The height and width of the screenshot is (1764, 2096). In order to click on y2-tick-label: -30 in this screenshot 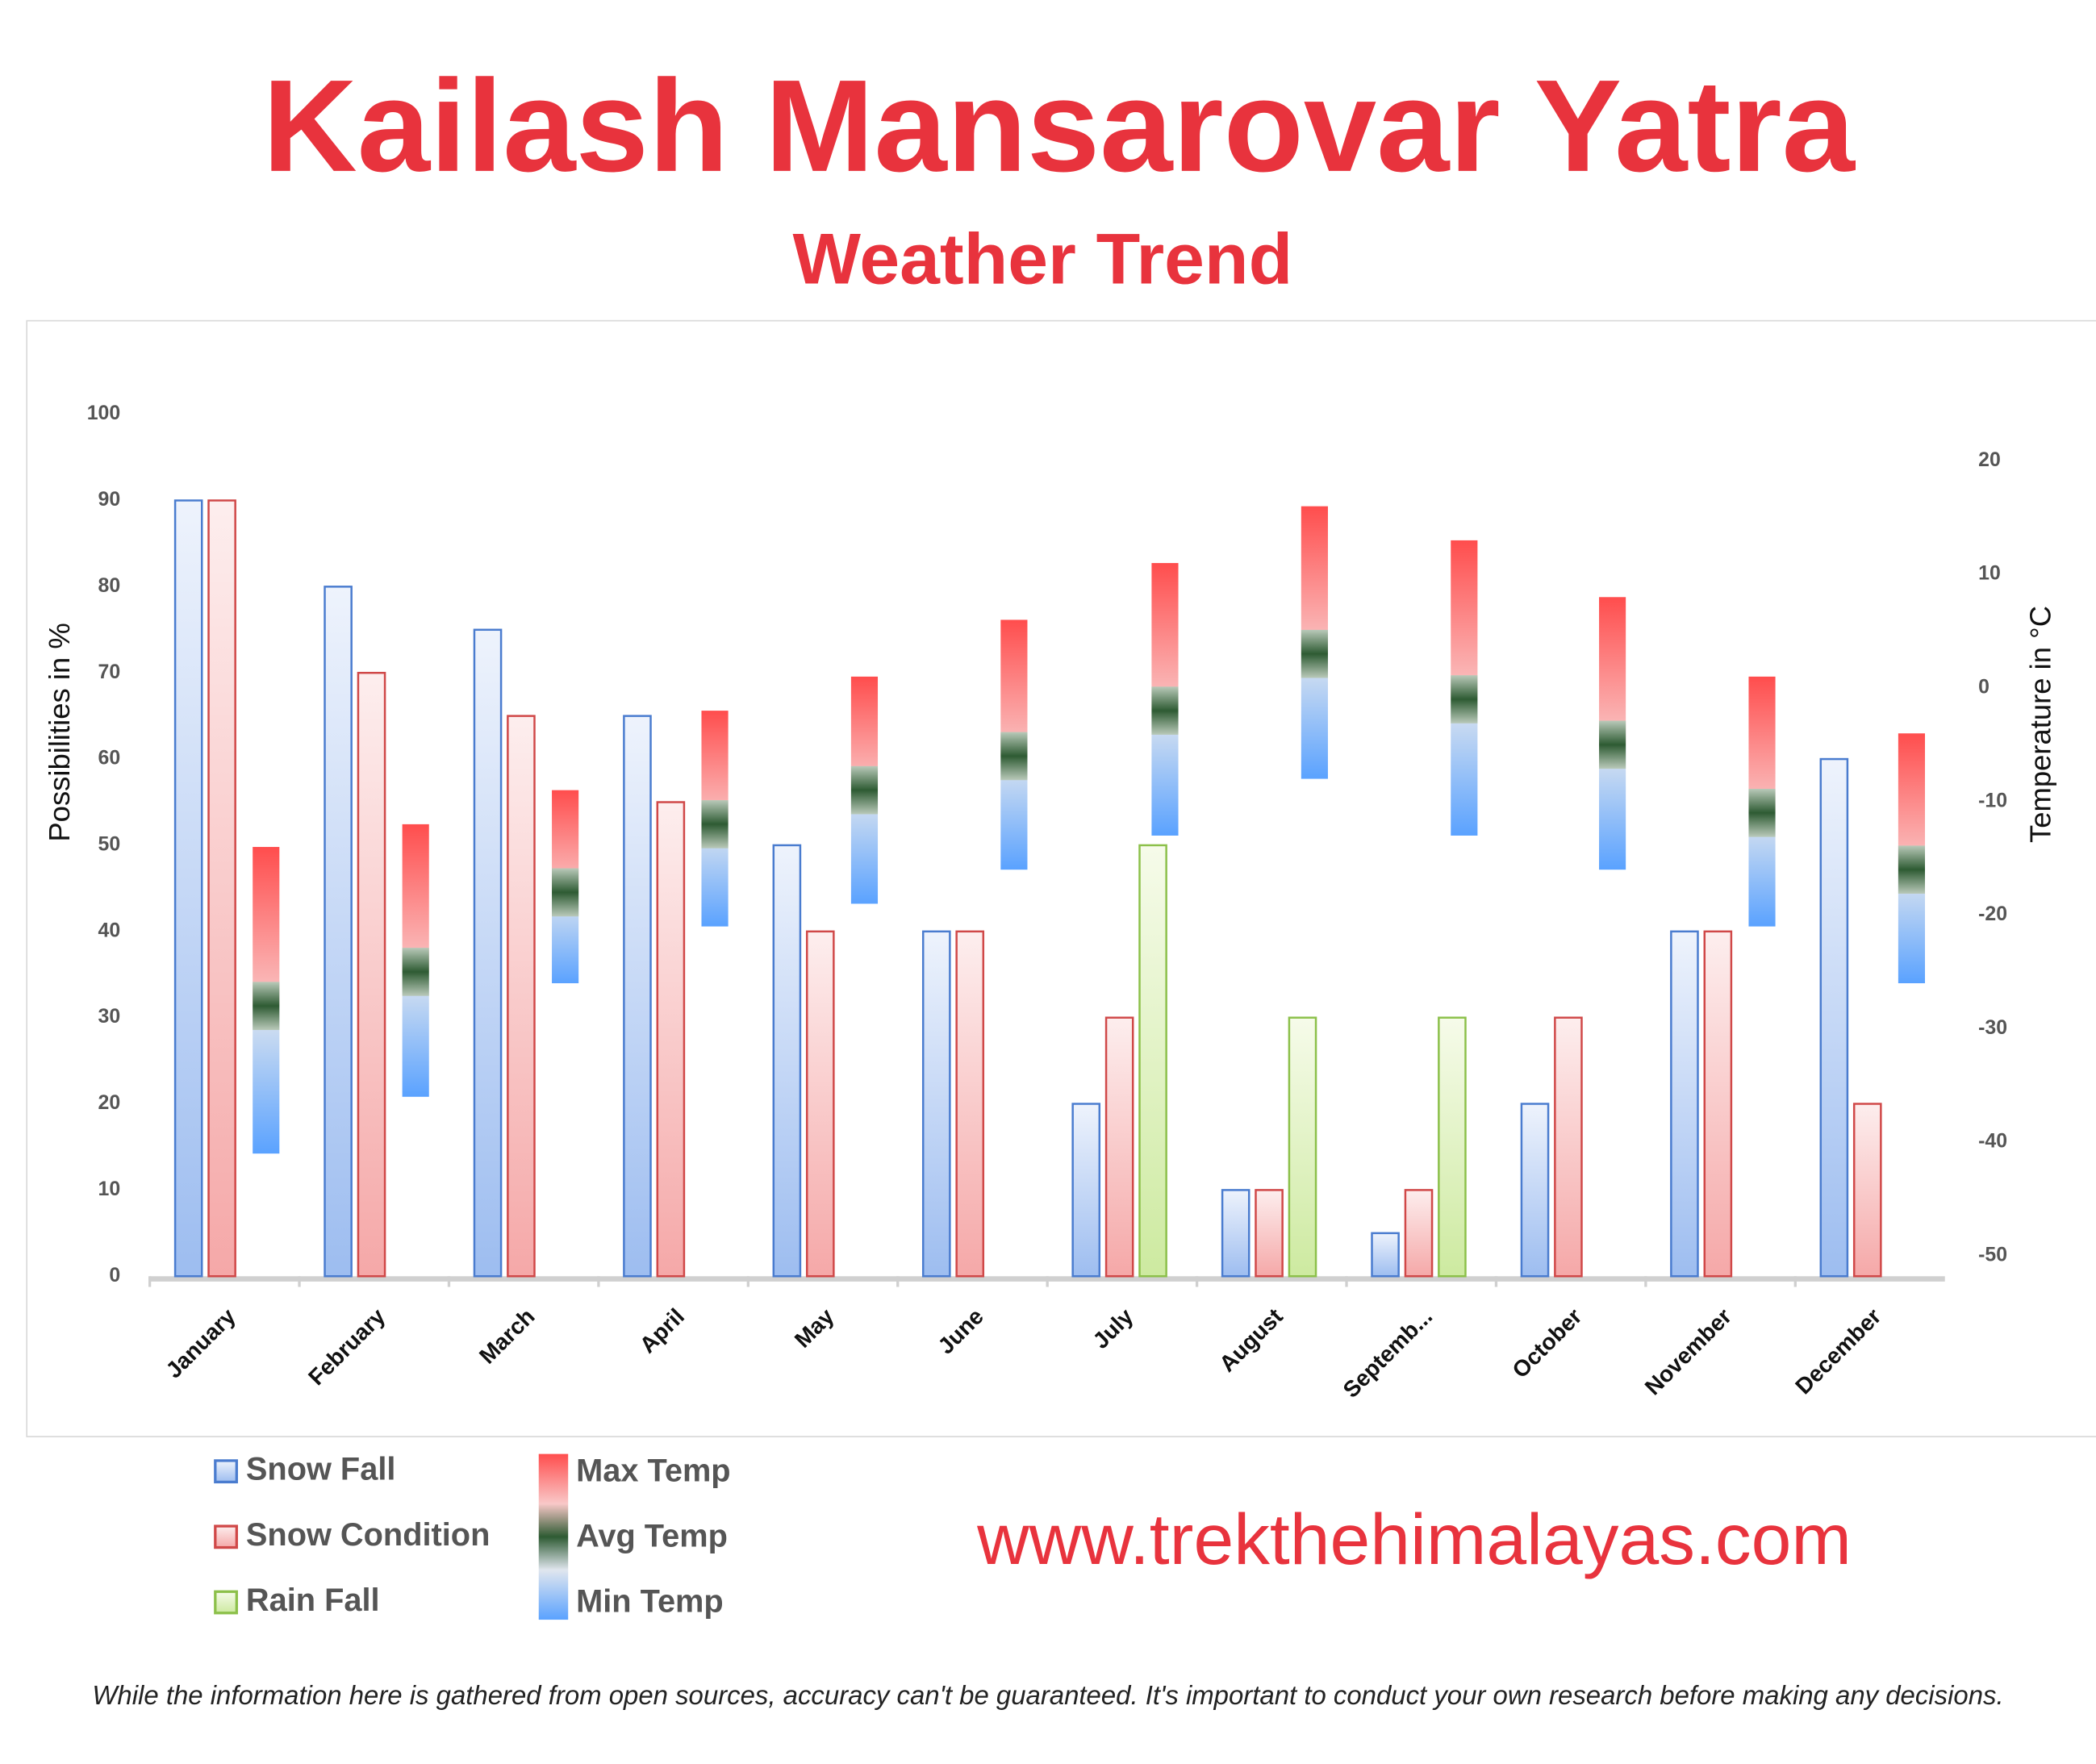, I will do `click(1992, 1028)`.